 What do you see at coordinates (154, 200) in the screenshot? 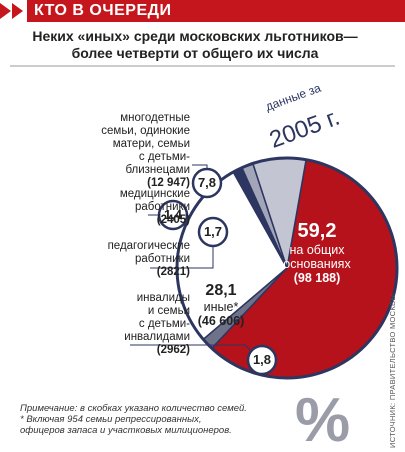
I see `category-label: медицинские работники` at bounding box center [154, 200].